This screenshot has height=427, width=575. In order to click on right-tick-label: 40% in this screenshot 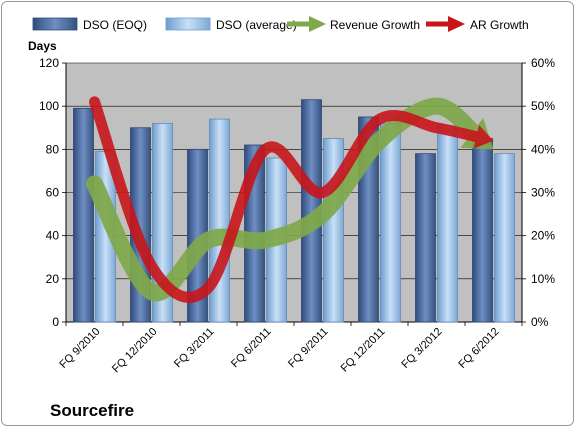, I will do `click(543, 149)`.